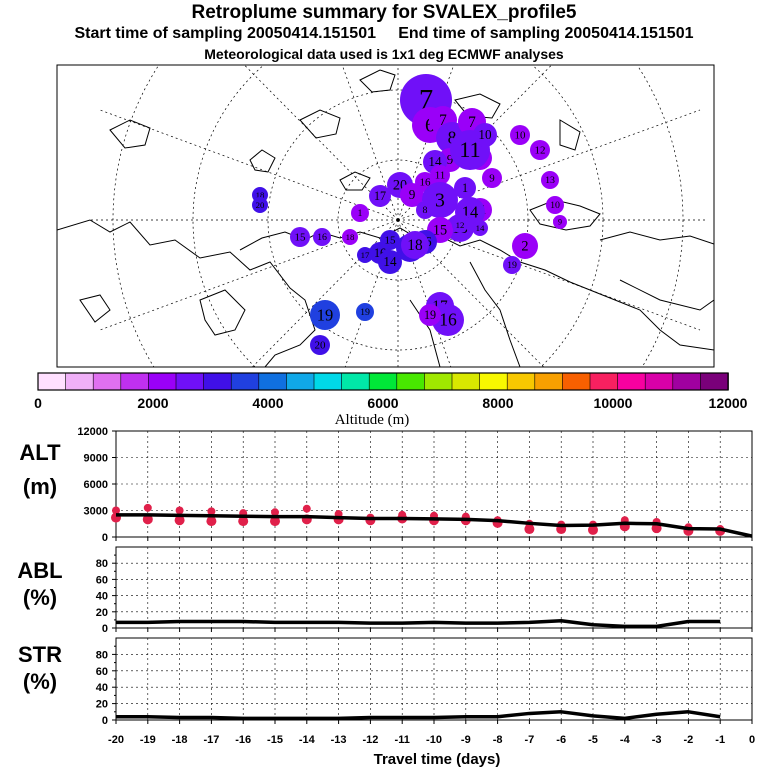  Describe the element at coordinates (550, 180) in the screenshot. I see `bubble-label: 13` at that location.